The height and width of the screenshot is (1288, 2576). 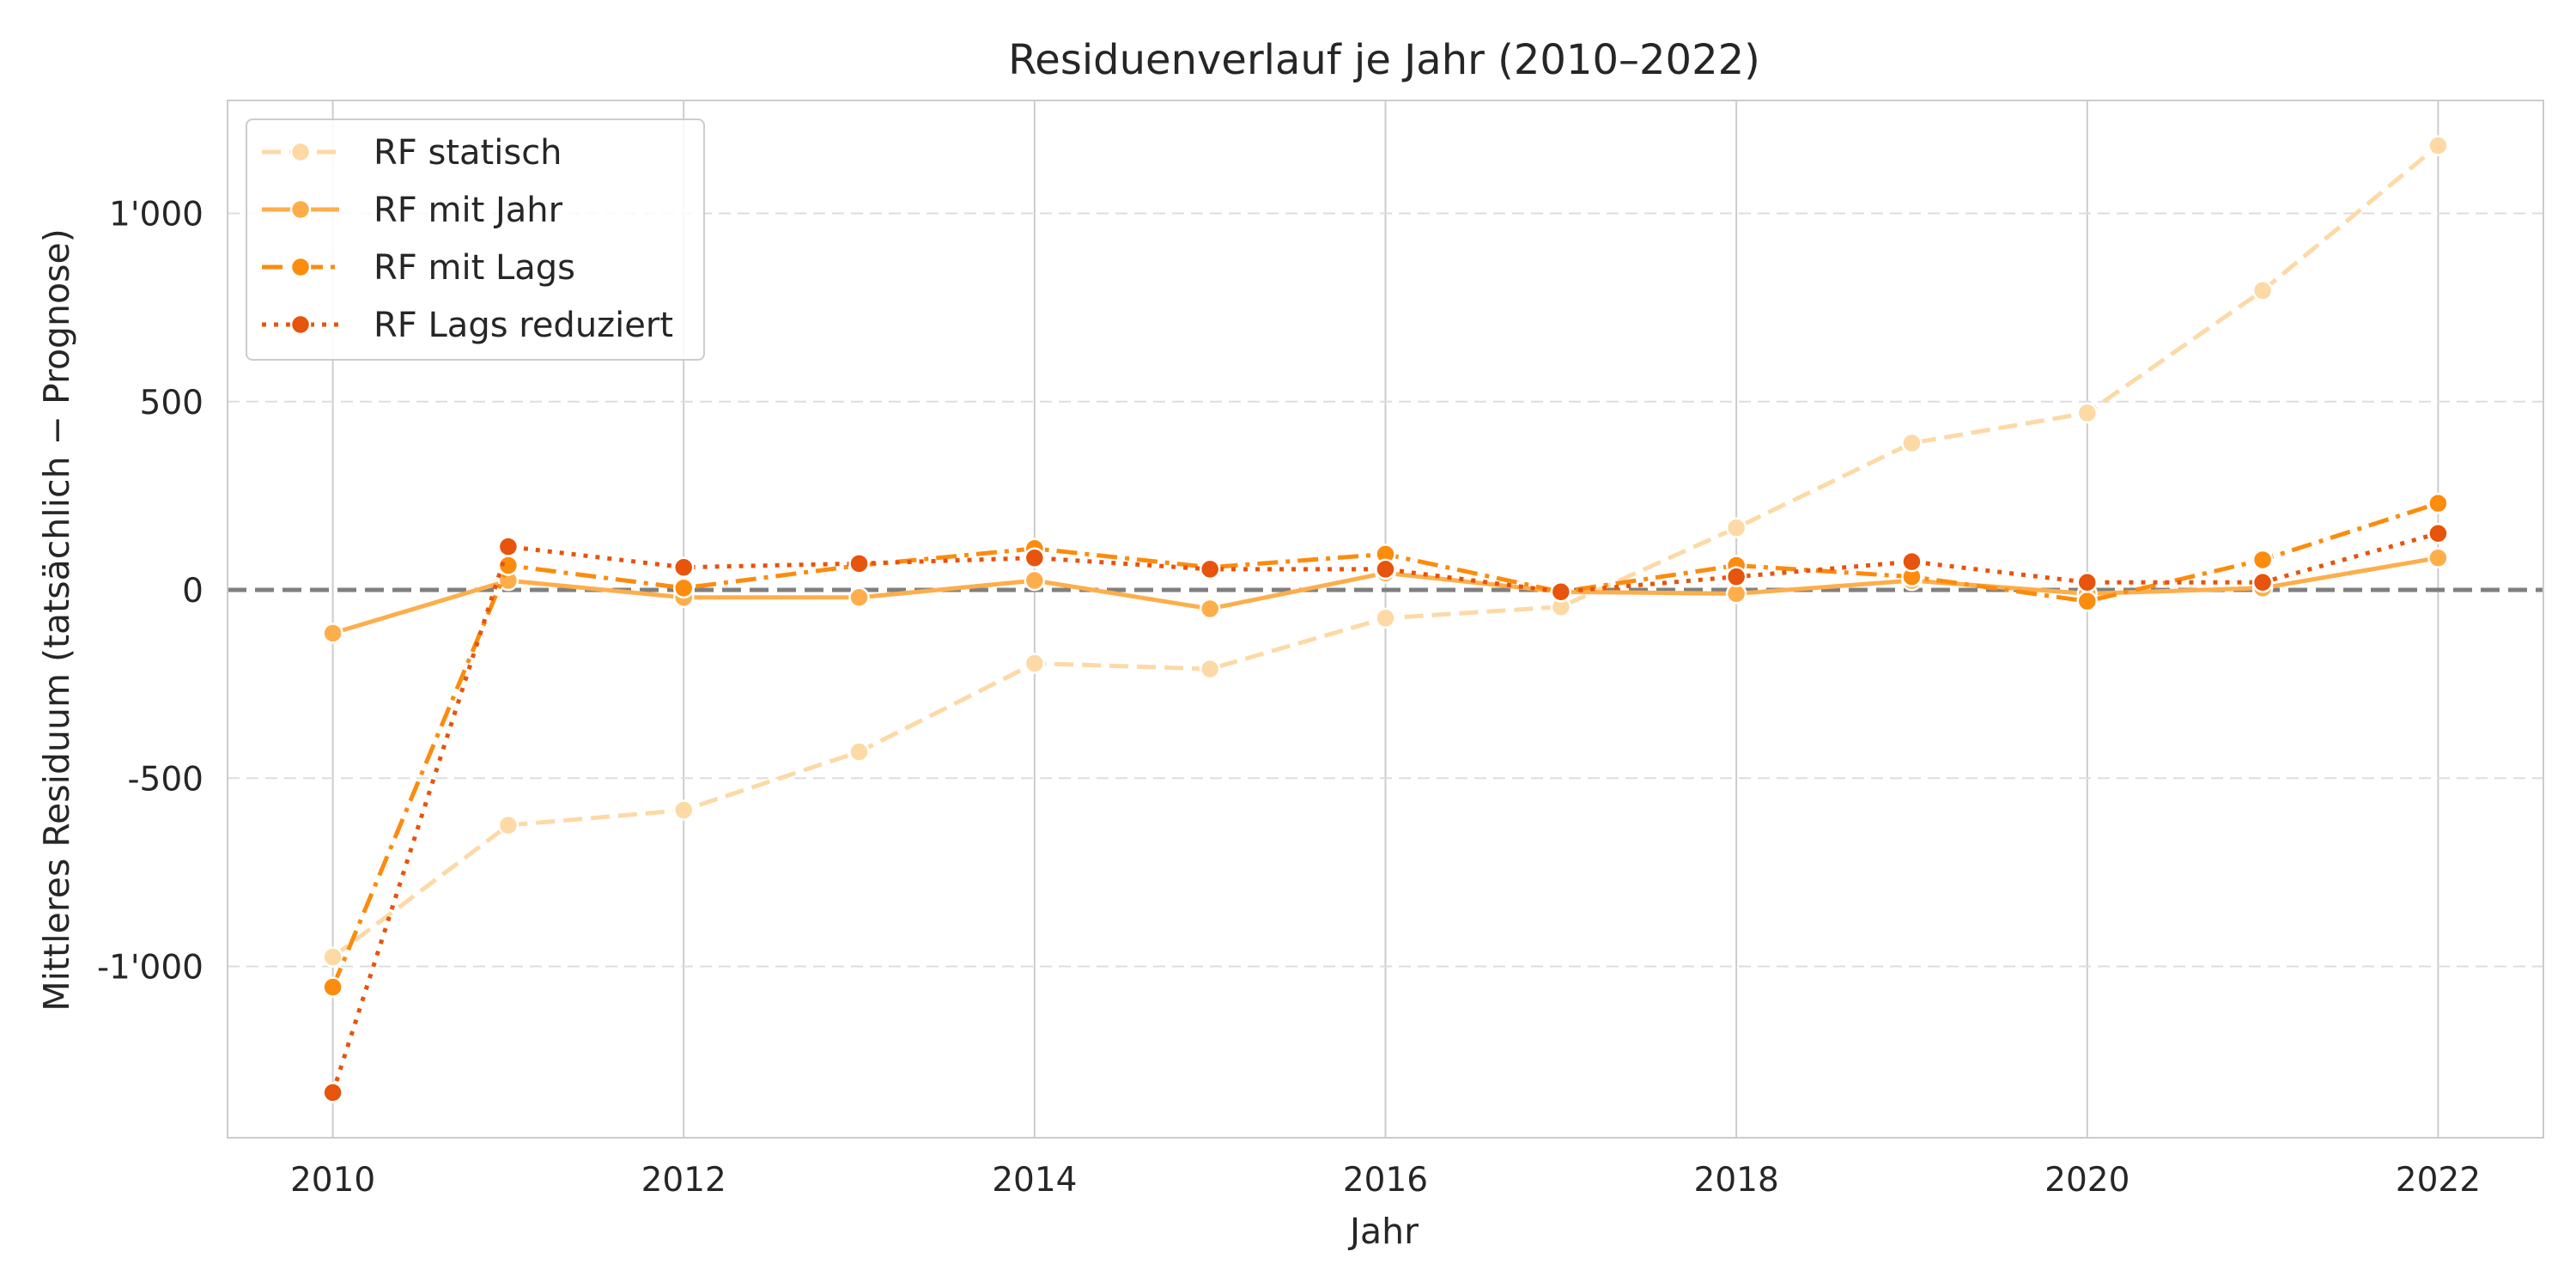 I want to click on y-tick-label: -500, so click(x=165, y=779).